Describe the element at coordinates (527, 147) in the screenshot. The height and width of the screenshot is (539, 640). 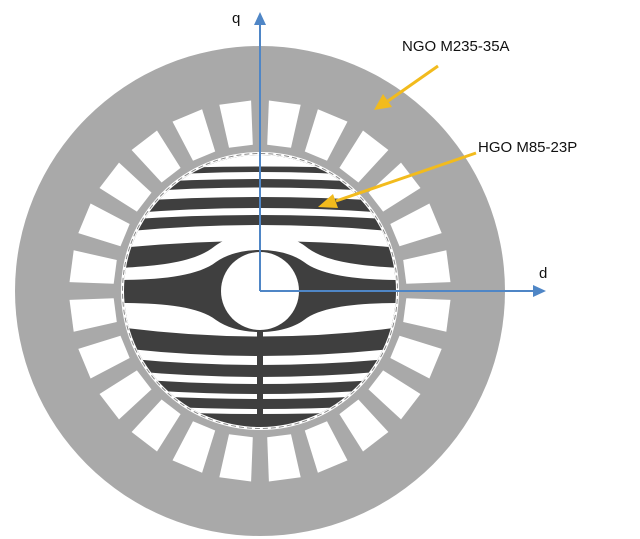
I see `rotor-material-label: HGO M85-23P` at that location.